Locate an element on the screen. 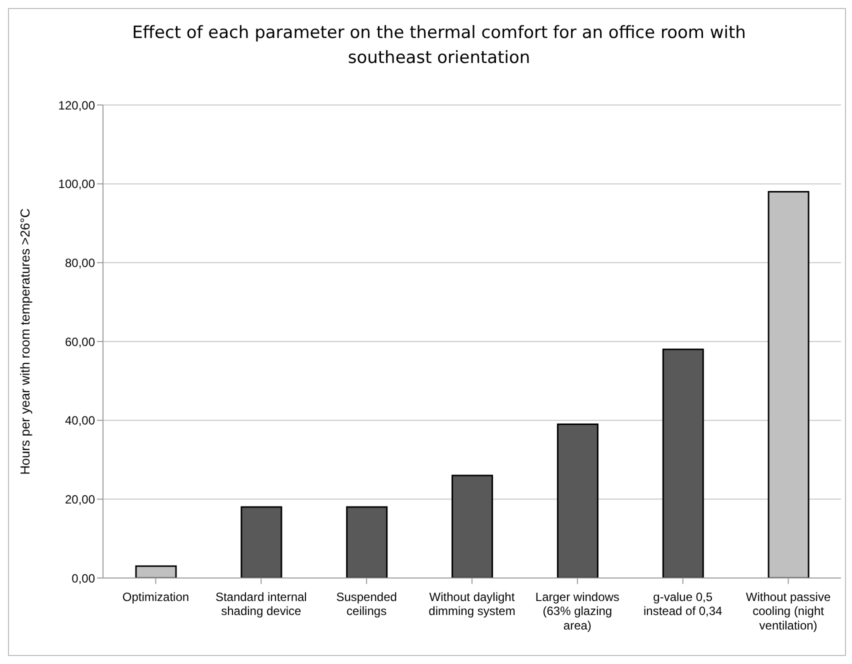  y-axis-title: Hours per year with room temperatures >26°C is located at coordinates (25, 341).